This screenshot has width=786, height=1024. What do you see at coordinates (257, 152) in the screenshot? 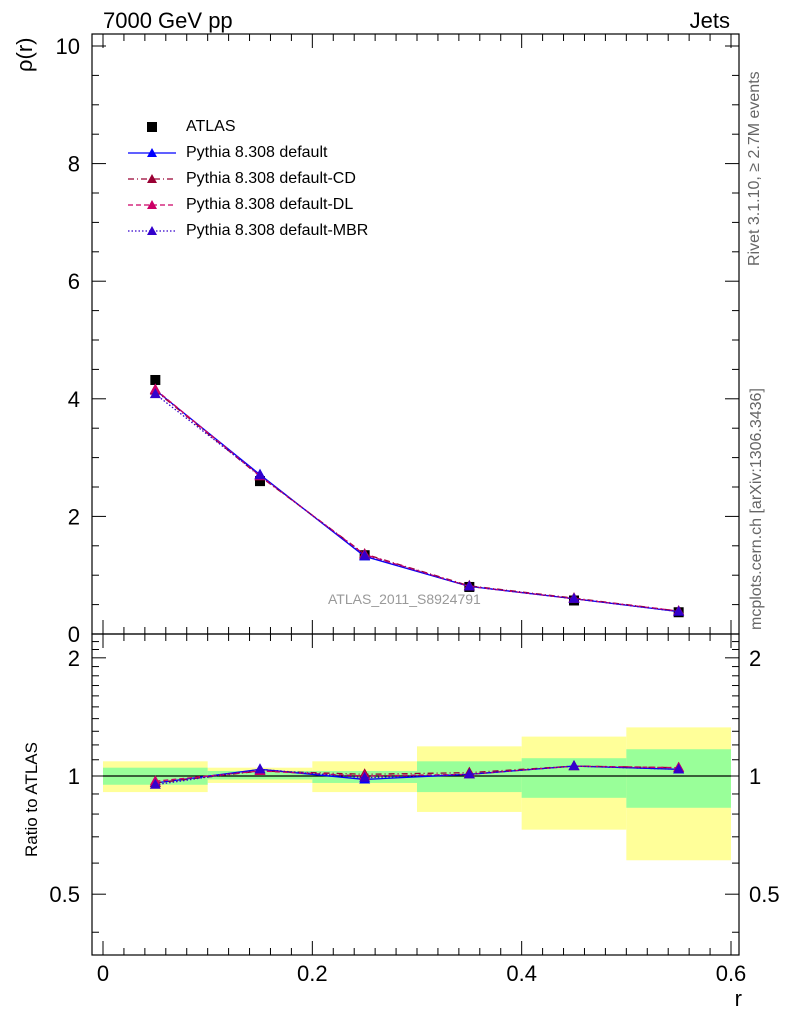
I see `legend-label: Pythia 8.308 default` at bounding box center [257, 152].